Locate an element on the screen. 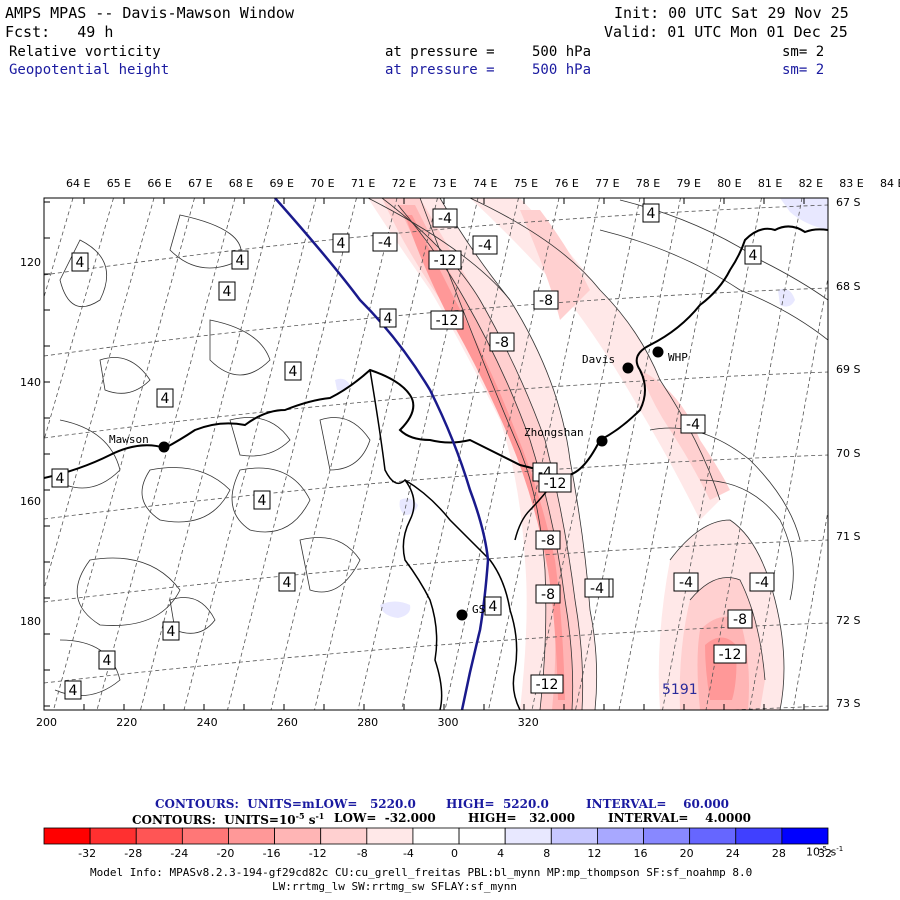 The height and width of the screenshot is (900, 900). longitude-label: 79 E is located at coordinates (688, 183).